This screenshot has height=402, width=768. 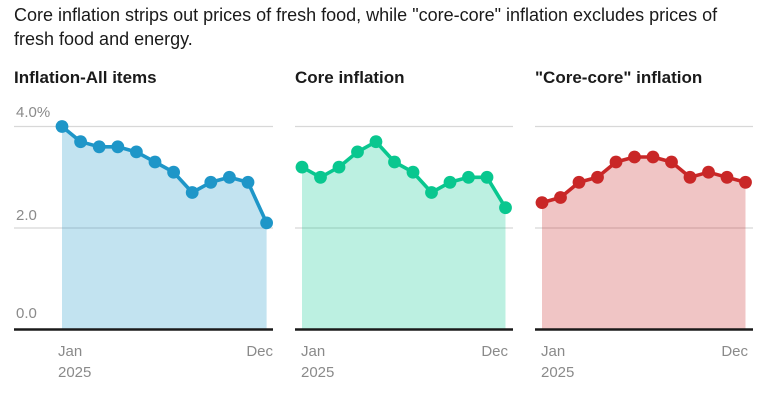 What do you see at coordinates (644, 362) in the screenshot?
I see `x-axis-labels-core-core: Jan 2025 Dec` at bounding box center [644, 362].